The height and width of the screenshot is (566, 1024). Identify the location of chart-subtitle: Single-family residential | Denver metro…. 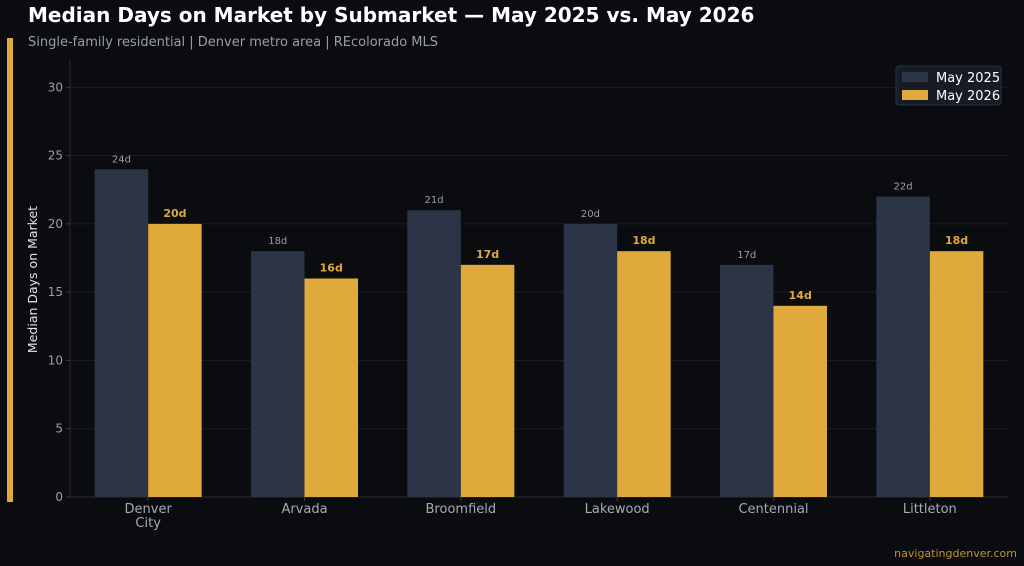
(233, 42).